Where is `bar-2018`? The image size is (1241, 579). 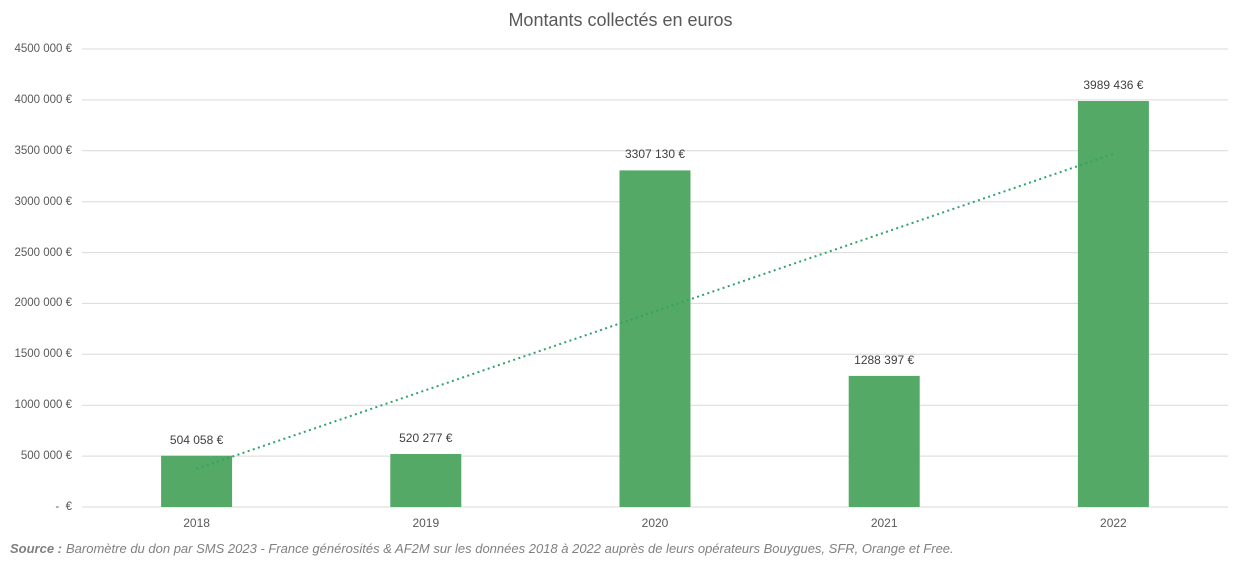 bar-2018 is located at coordinates (197, 481).